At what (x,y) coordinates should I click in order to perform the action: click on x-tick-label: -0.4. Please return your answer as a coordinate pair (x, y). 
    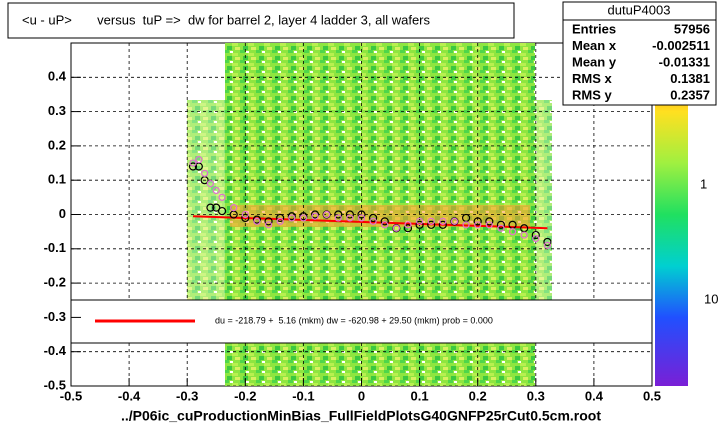
    Looking at the image, I should click on (129, 395).